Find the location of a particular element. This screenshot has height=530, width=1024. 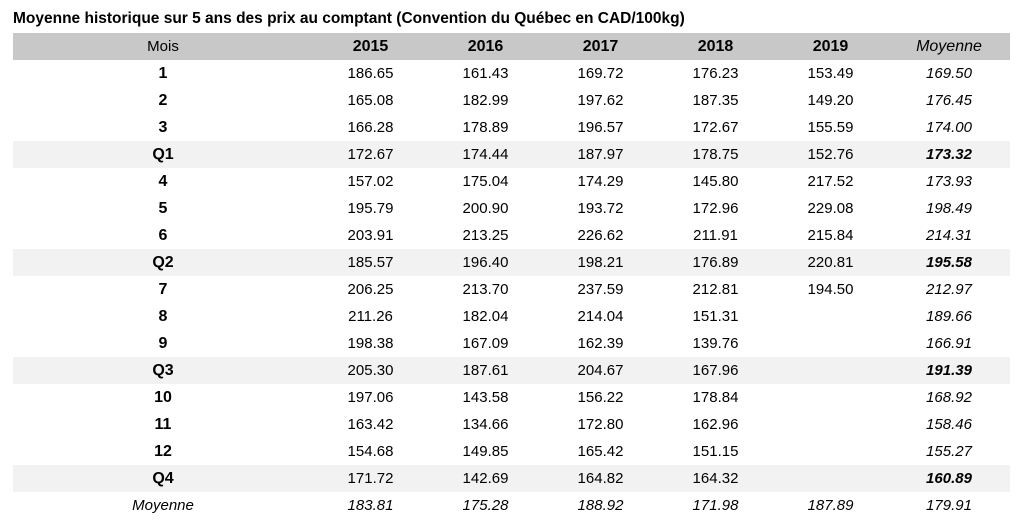

table-row: 7 206.25 213.70 237.59 212.81 194.50 212.97 is located at coordinates (511, 289).